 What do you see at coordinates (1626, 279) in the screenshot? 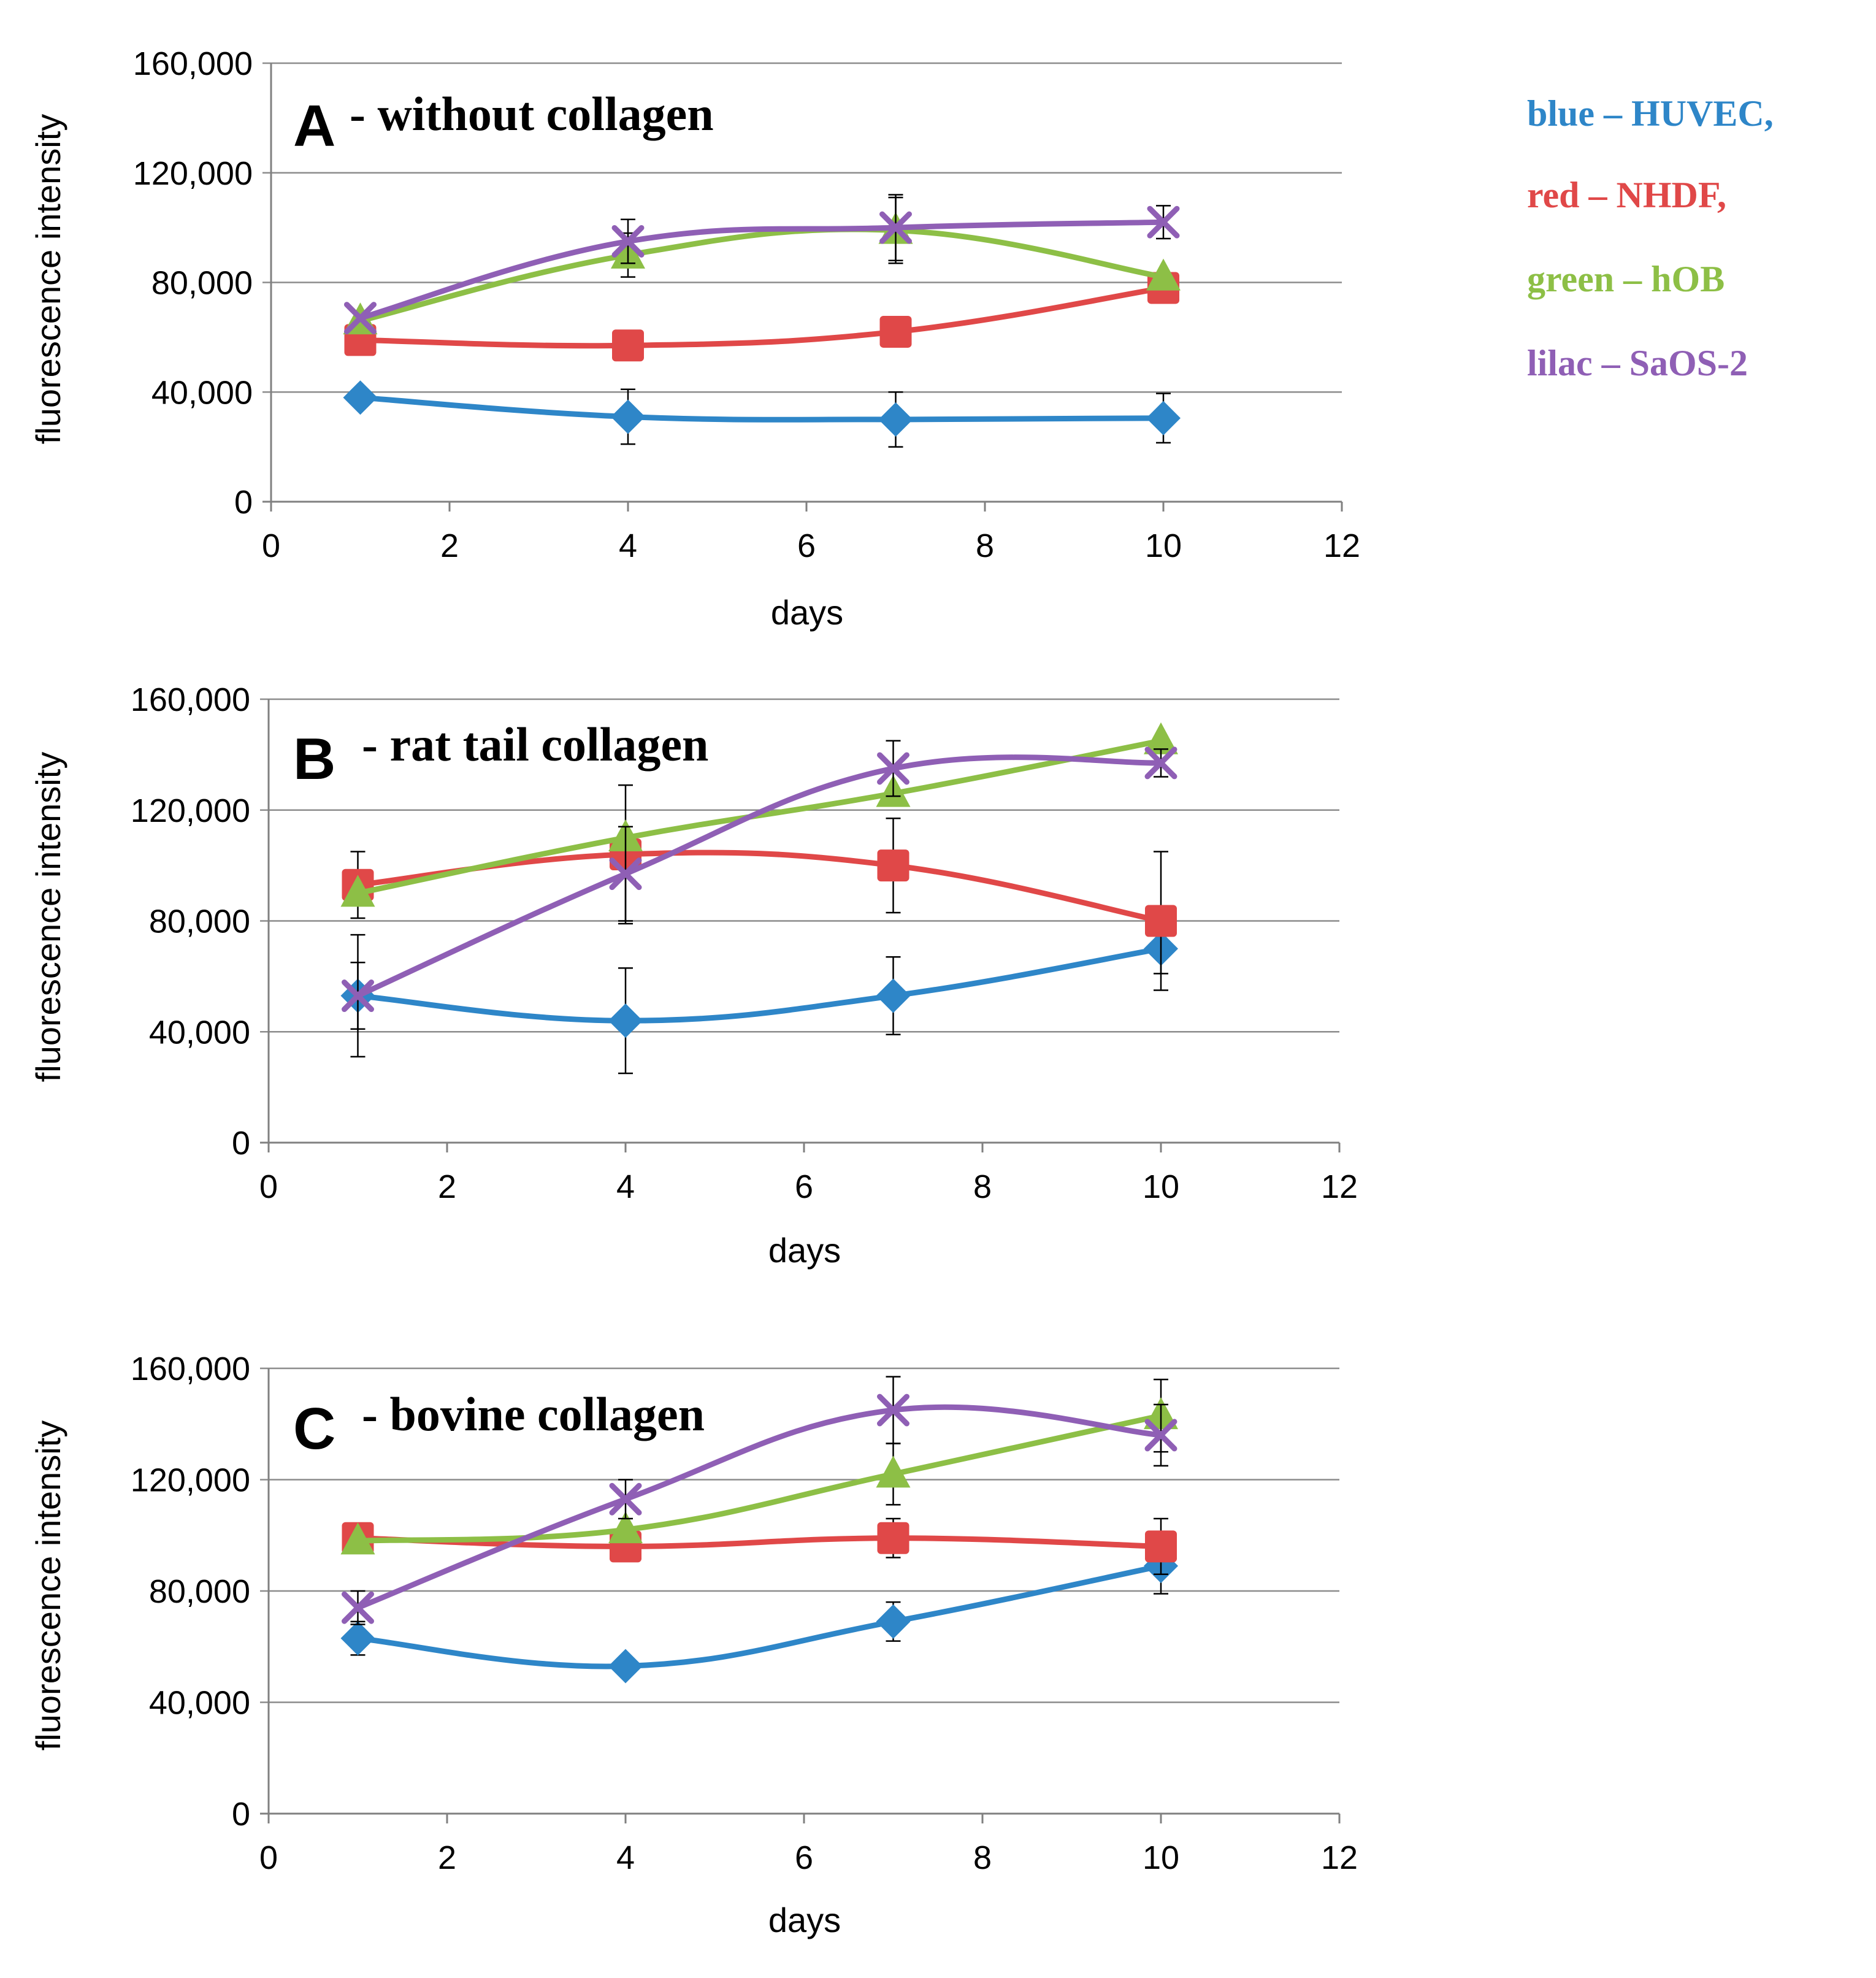
I see `legend-item-hob: green – hOB` at bounding box center [1626, 279].